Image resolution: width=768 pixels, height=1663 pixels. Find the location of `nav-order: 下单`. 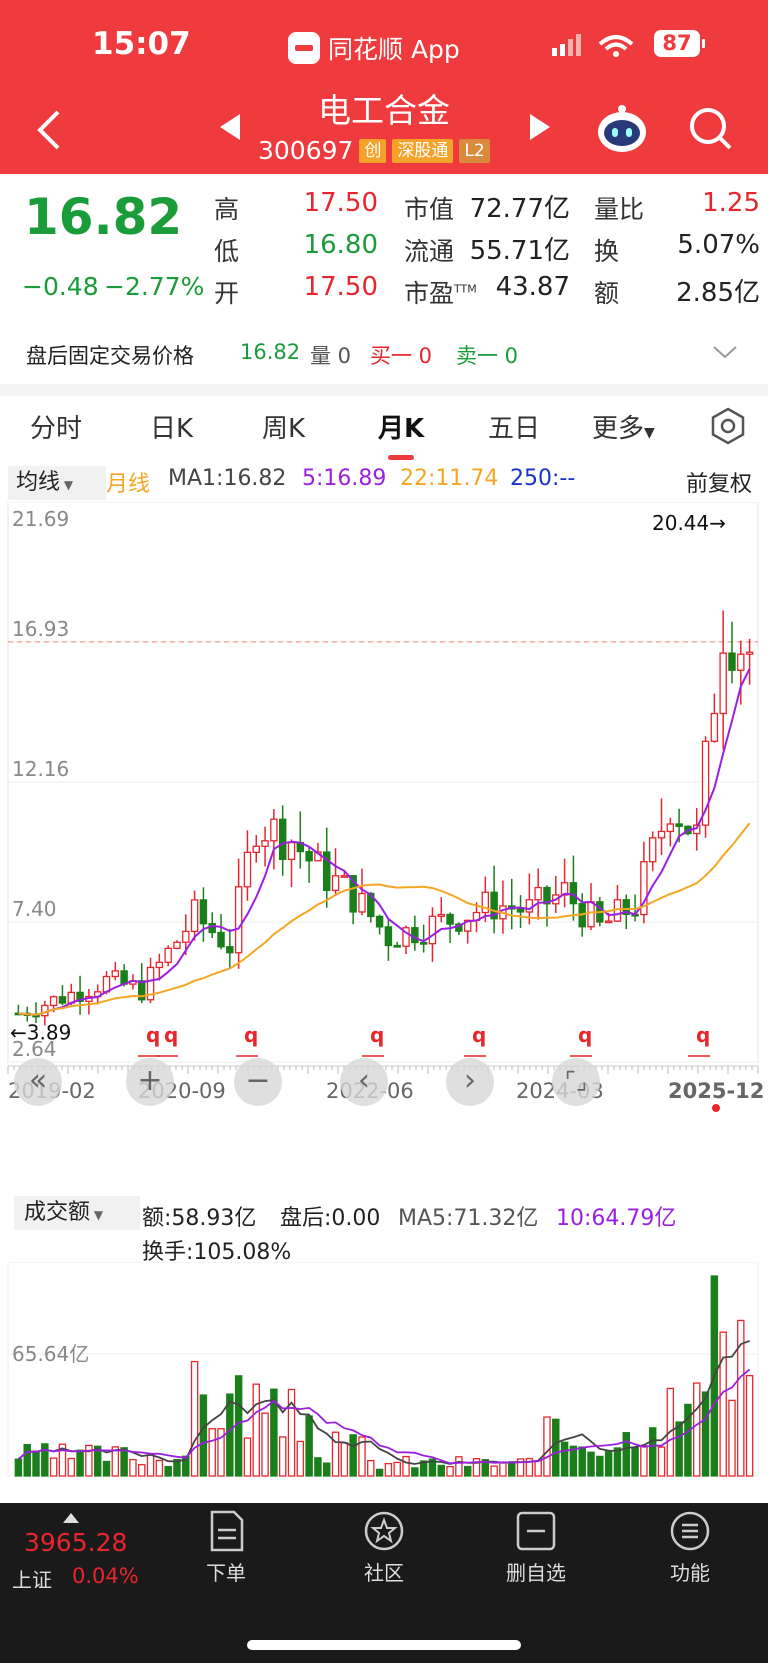

nav-order: 下单 is located at coordinates (226, 1548).